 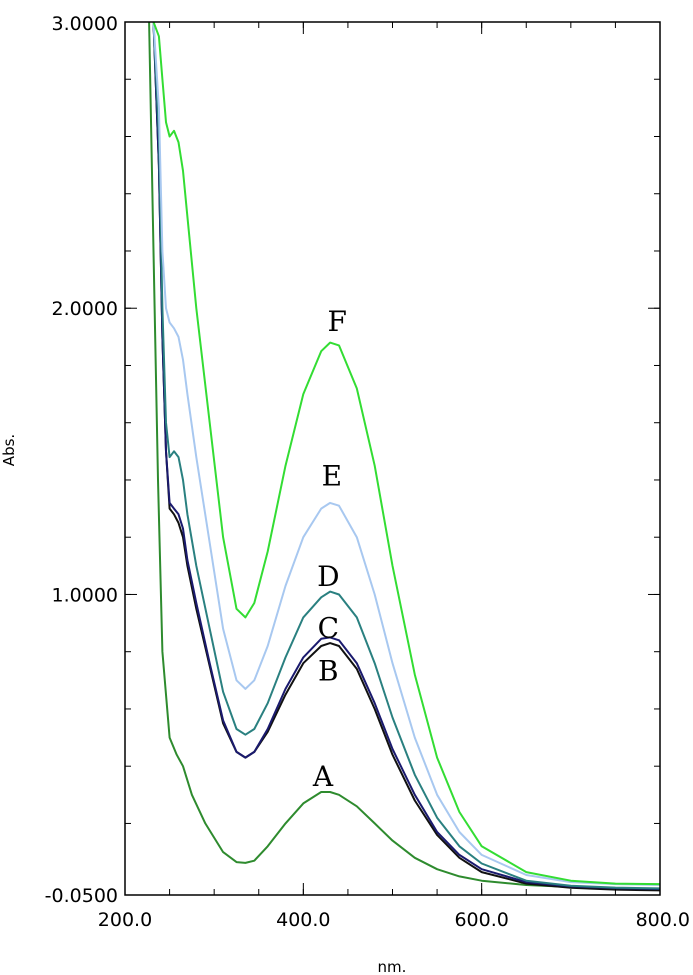 I want to click on y-tick-label: 2.0000, so click(x=85, y=309).